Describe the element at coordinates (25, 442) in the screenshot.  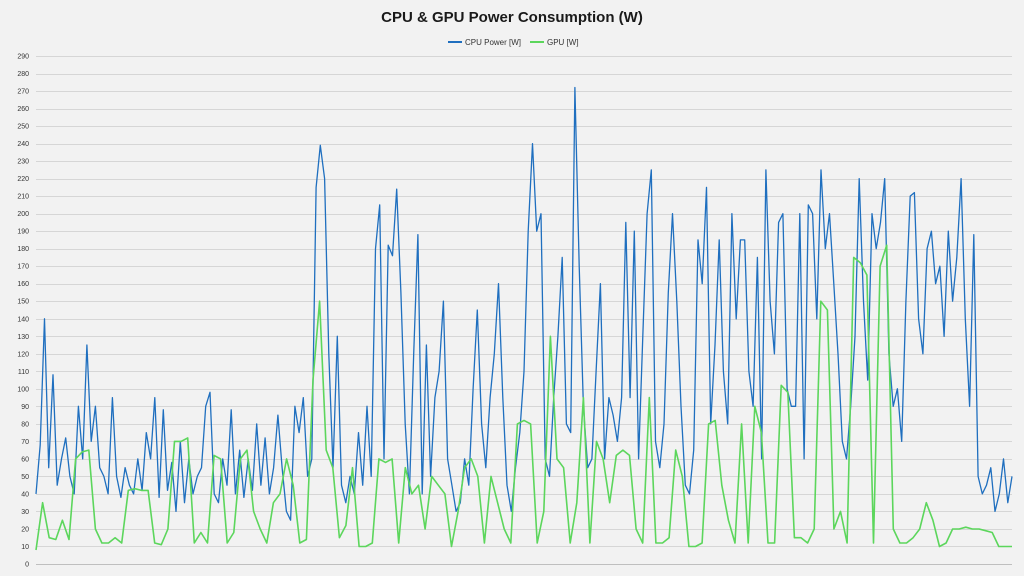
I see `y-tick-label: 70` at that location.